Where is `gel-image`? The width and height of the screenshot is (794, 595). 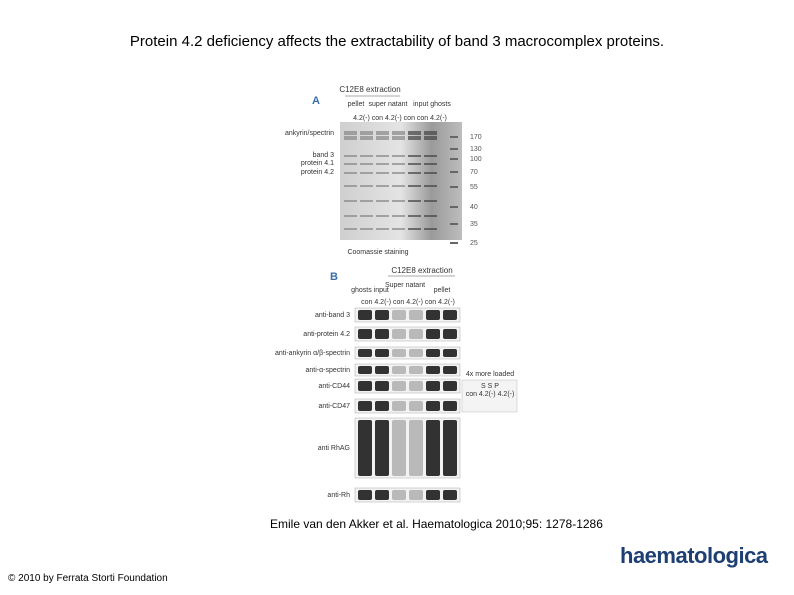 gel-image is located at coordinates (401, 181).